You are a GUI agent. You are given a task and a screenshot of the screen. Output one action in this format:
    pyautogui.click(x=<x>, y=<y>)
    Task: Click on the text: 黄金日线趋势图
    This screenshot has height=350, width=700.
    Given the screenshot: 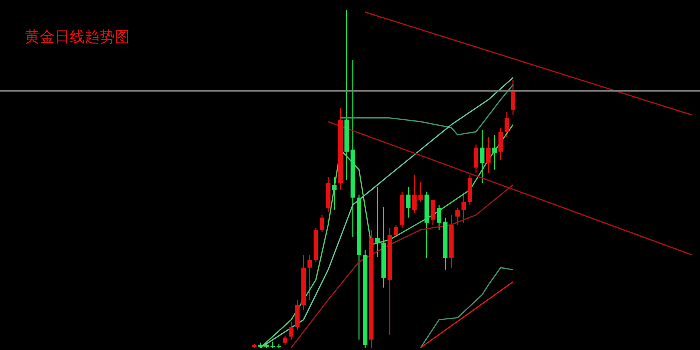 What is the action you would take?
    pyautogui.click(x=77, y=37)
    